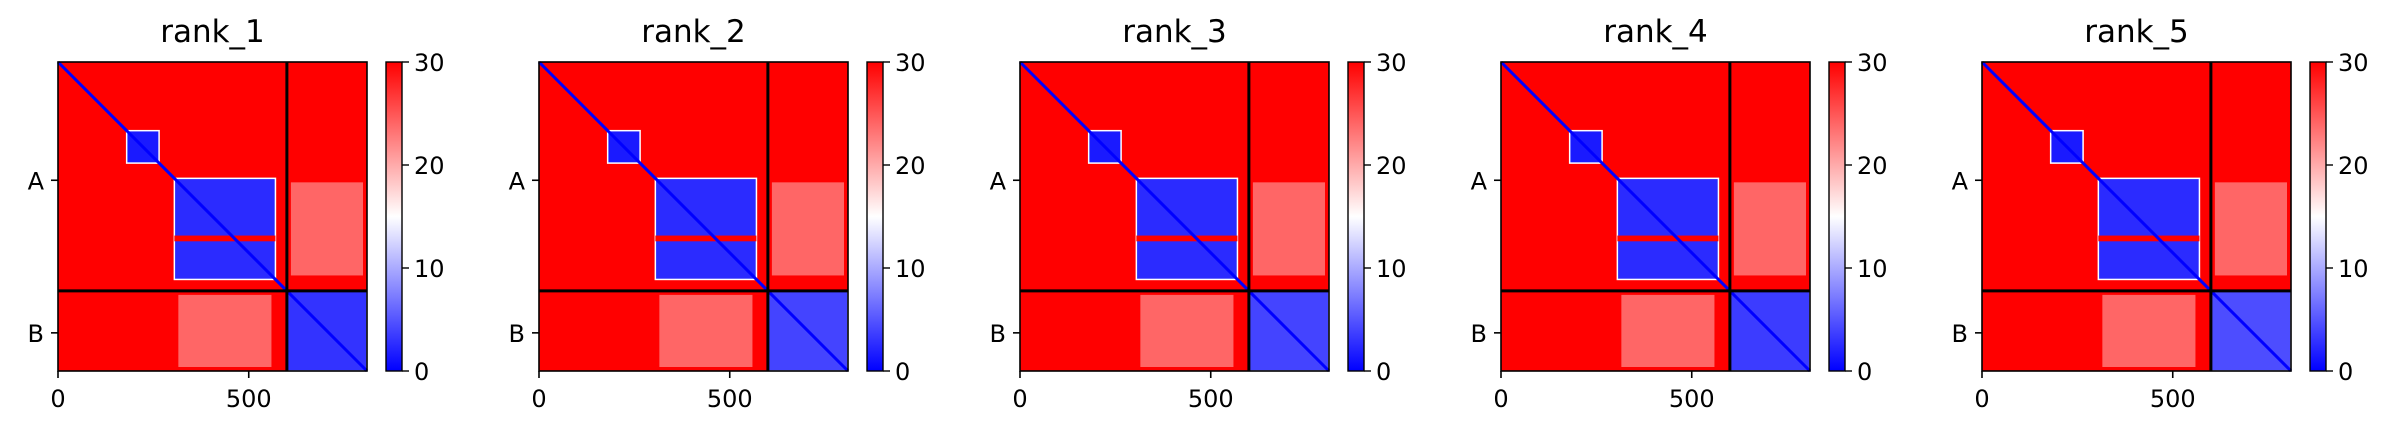 The width and height of the screenshot is (2401, 438). What do you see at coordinates (212, 32) in the screenshot?
I see `chart-title: rank_1` at bounding box center [212, 32].